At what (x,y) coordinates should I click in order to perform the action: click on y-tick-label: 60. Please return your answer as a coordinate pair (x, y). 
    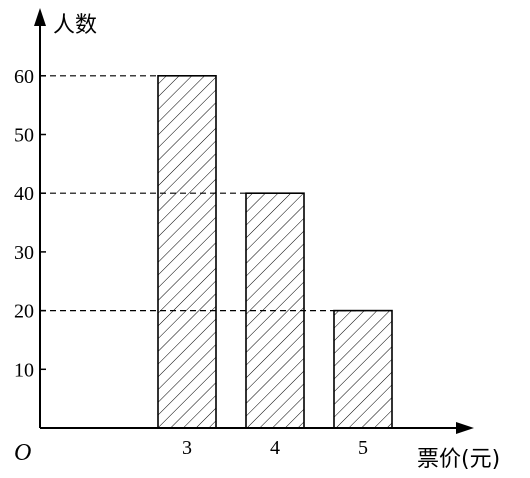
    Looking at the image, I should click on (24, 77).